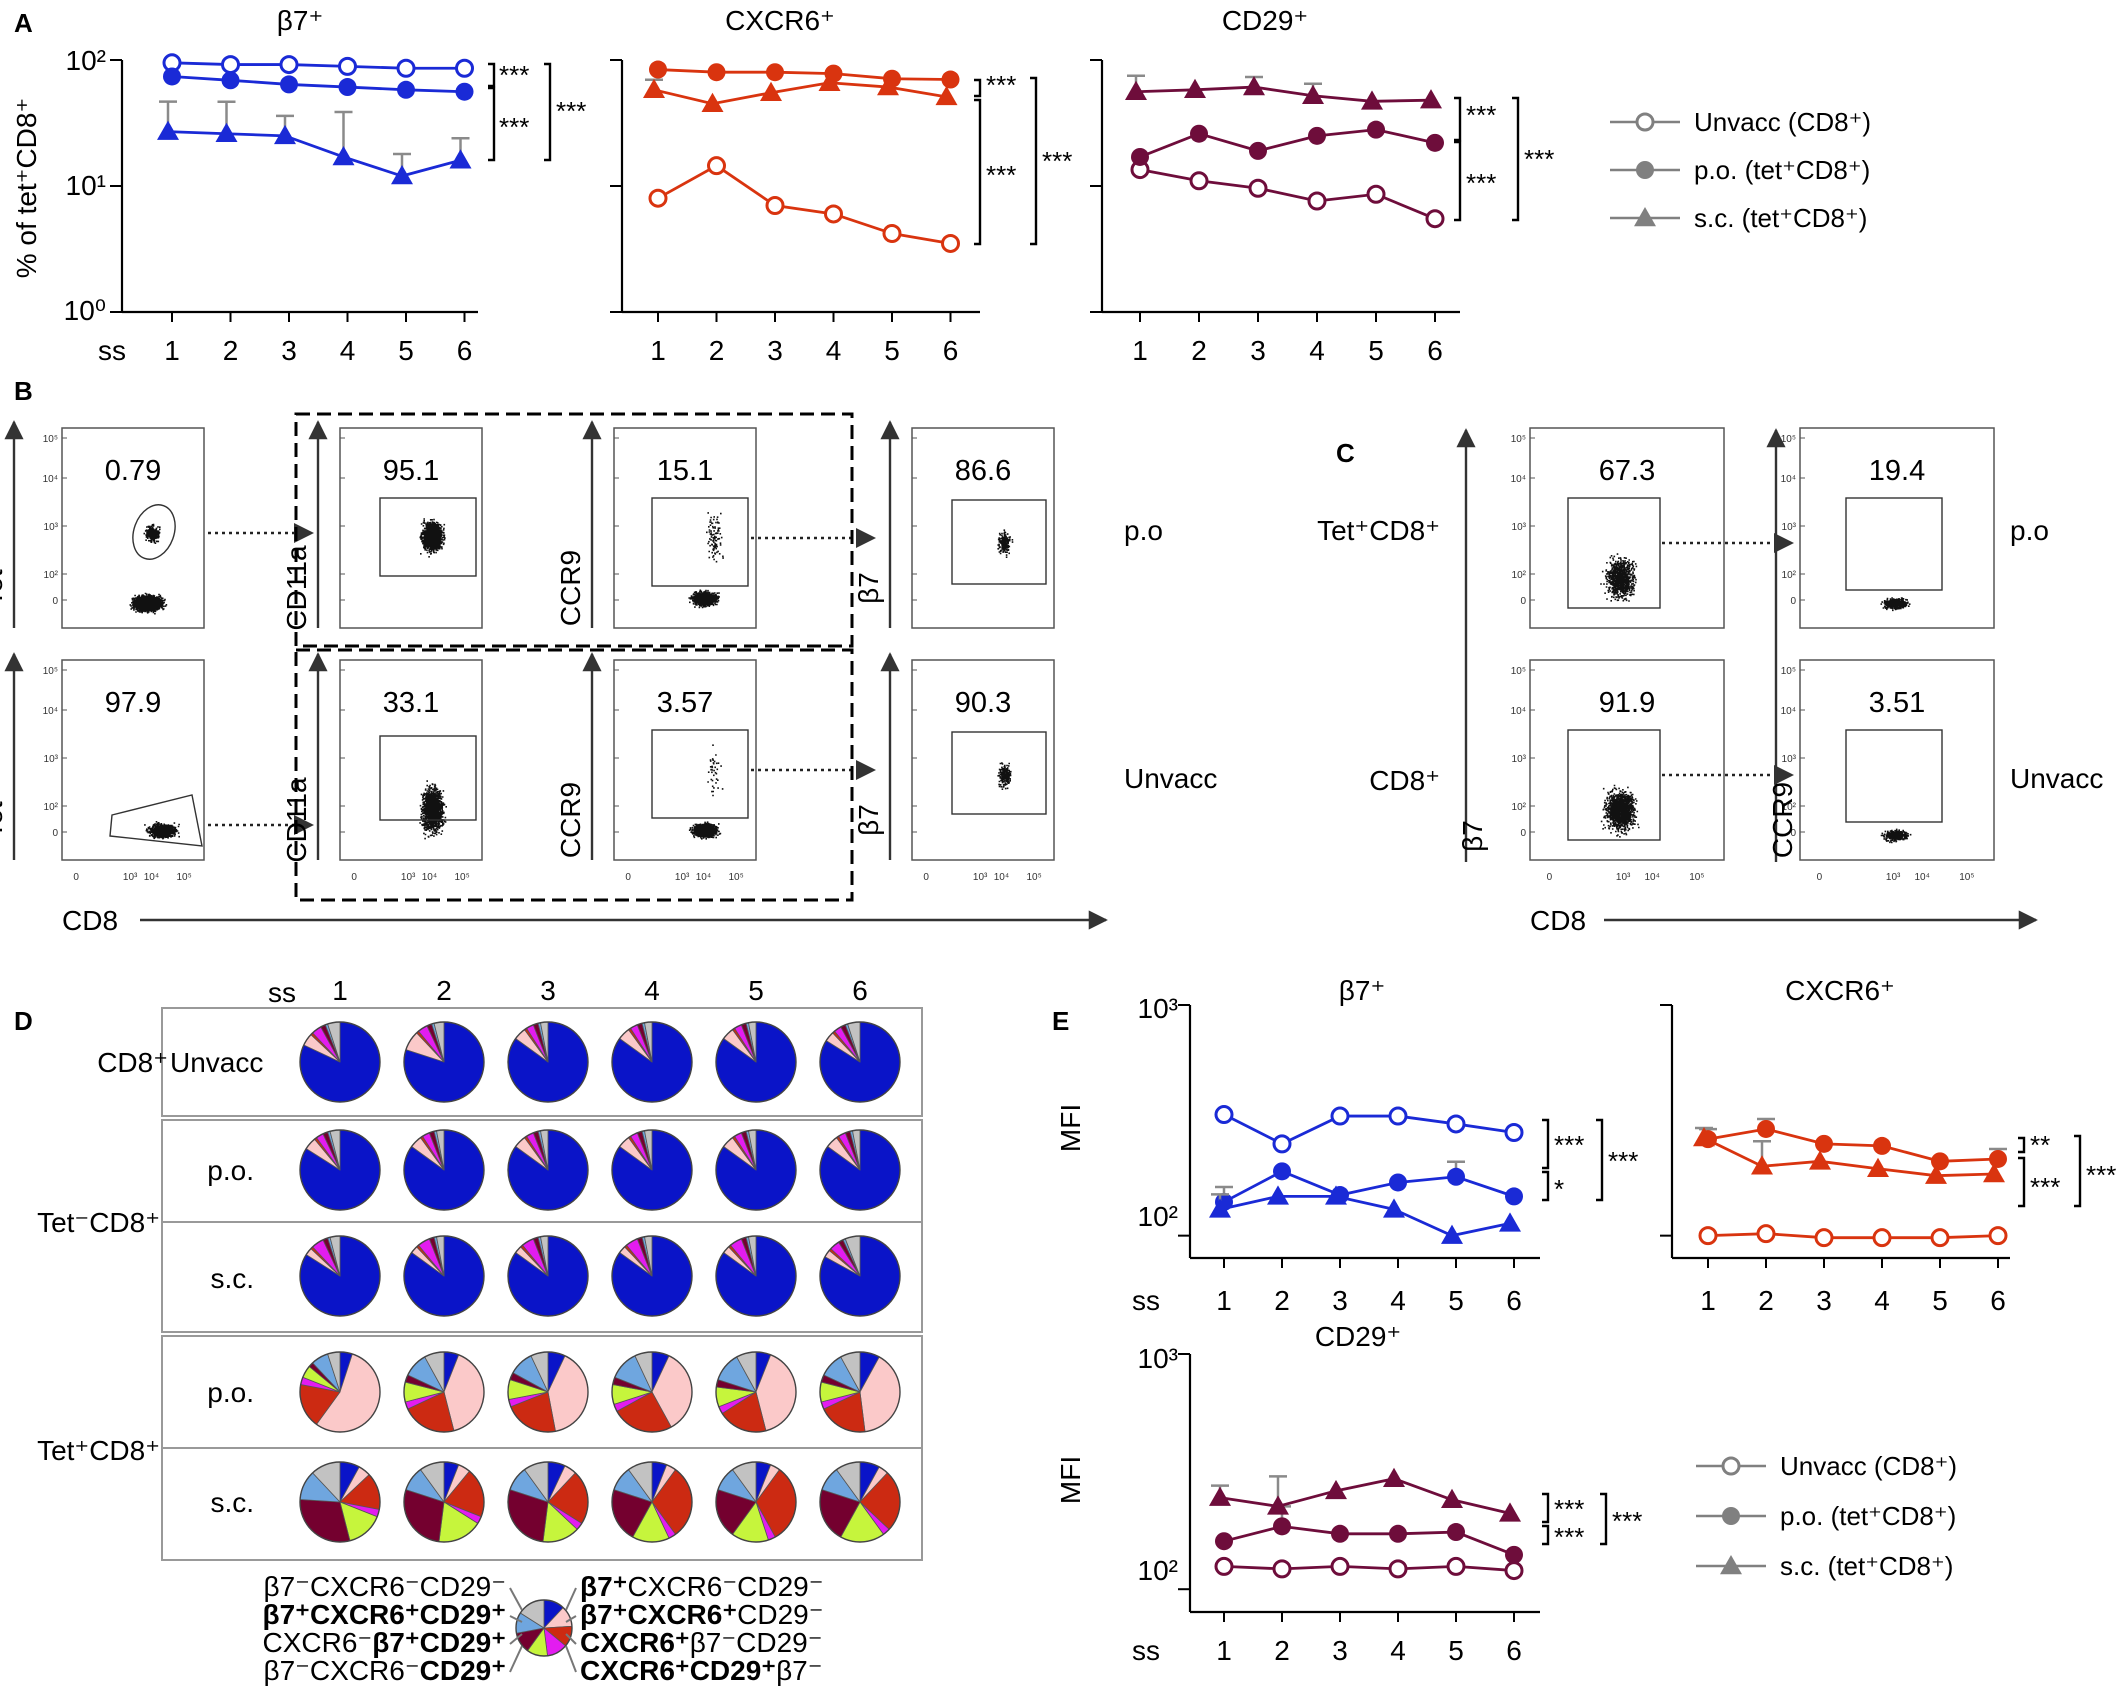  I want to click on sig-e-cx-3-label: ***, so click(2101, 1175).